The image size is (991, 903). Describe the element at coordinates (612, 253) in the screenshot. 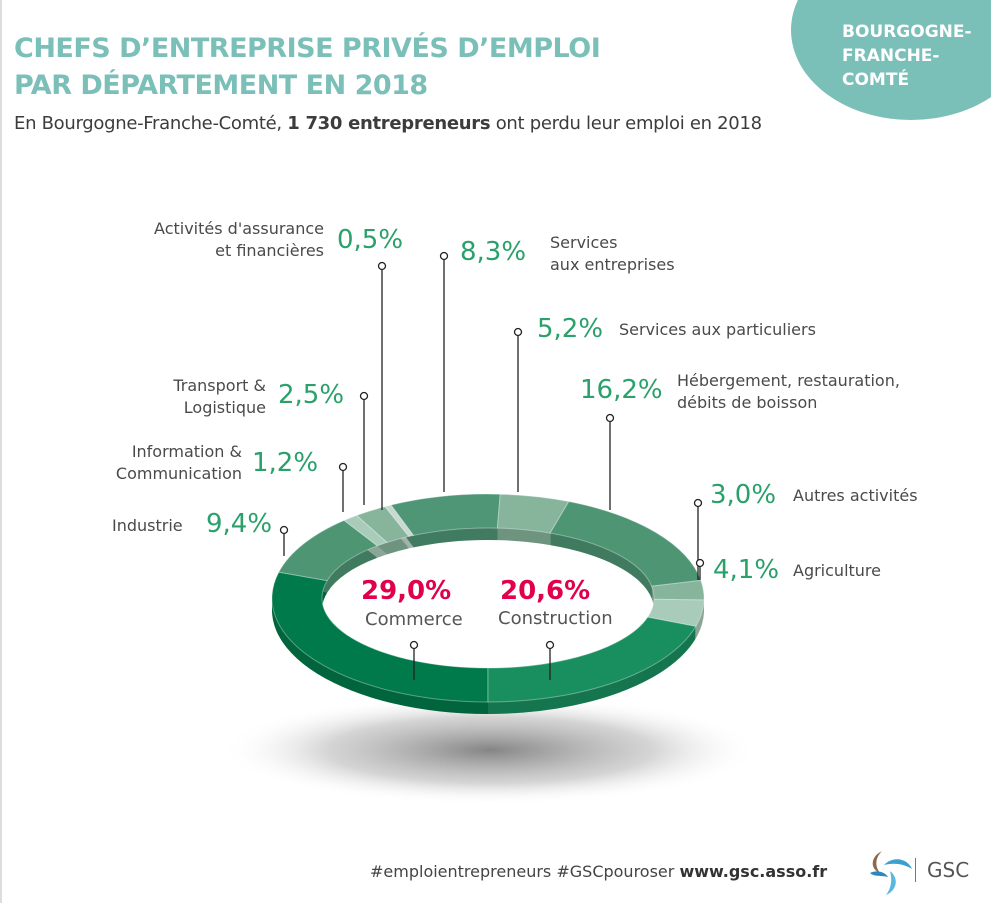

I see `label-services-entreprises: Services aux entreprises` at that location.